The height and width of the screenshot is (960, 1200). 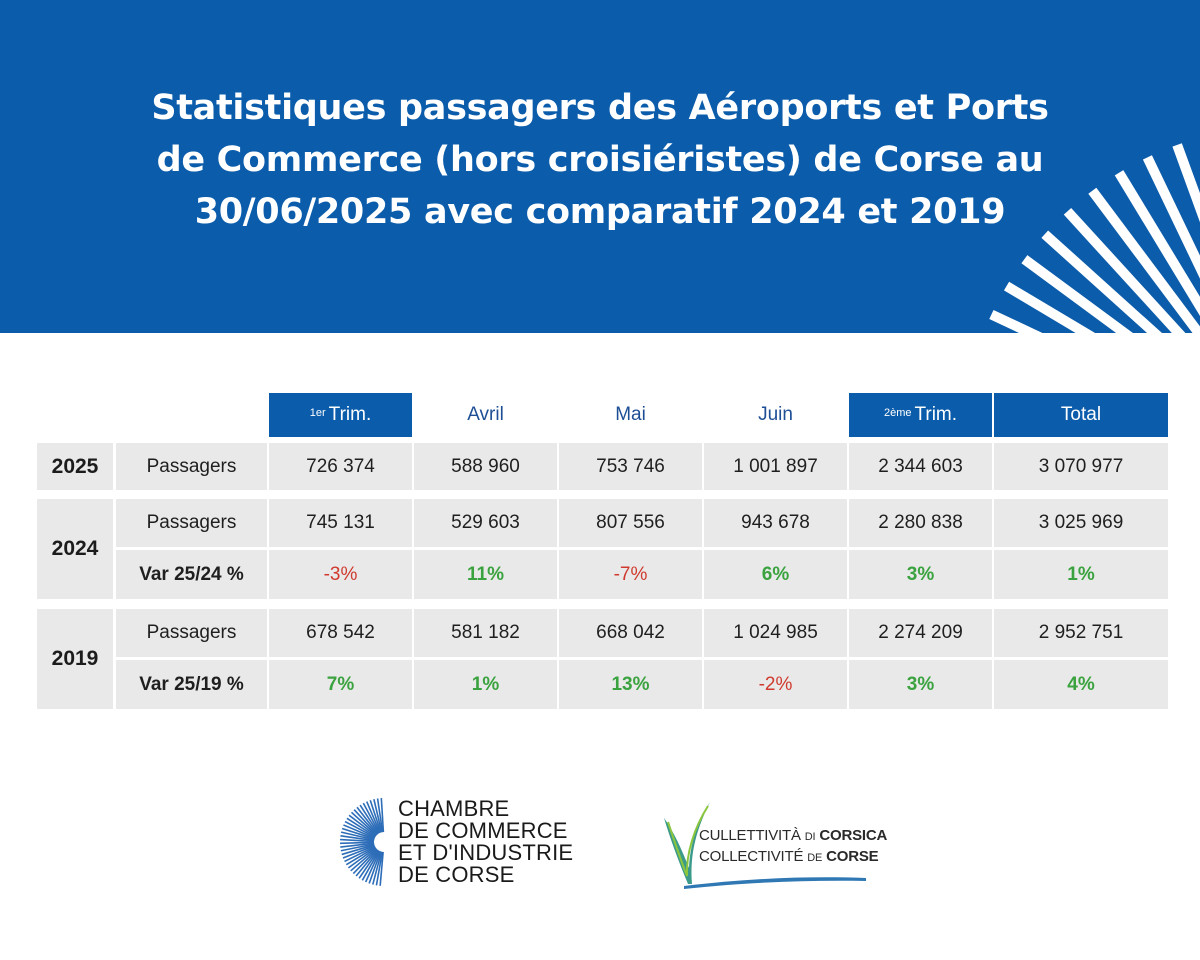 I want to click on cdc-text: CORSICA, so click(x=853, y=835).